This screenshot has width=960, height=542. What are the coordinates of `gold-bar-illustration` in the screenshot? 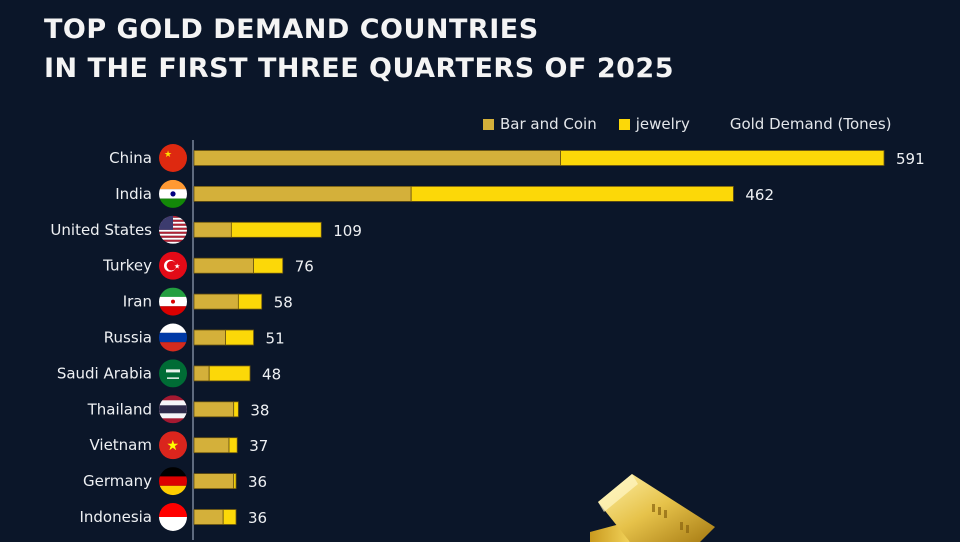 It's located at (652, 508).